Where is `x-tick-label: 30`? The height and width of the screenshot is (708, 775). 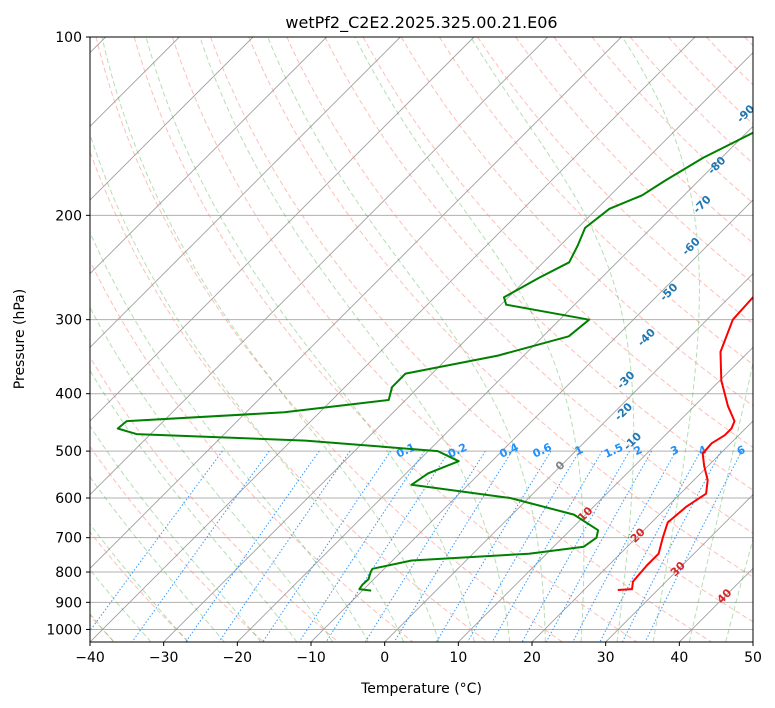
x-tick-label: 30 is located at coordinates (606, 658).